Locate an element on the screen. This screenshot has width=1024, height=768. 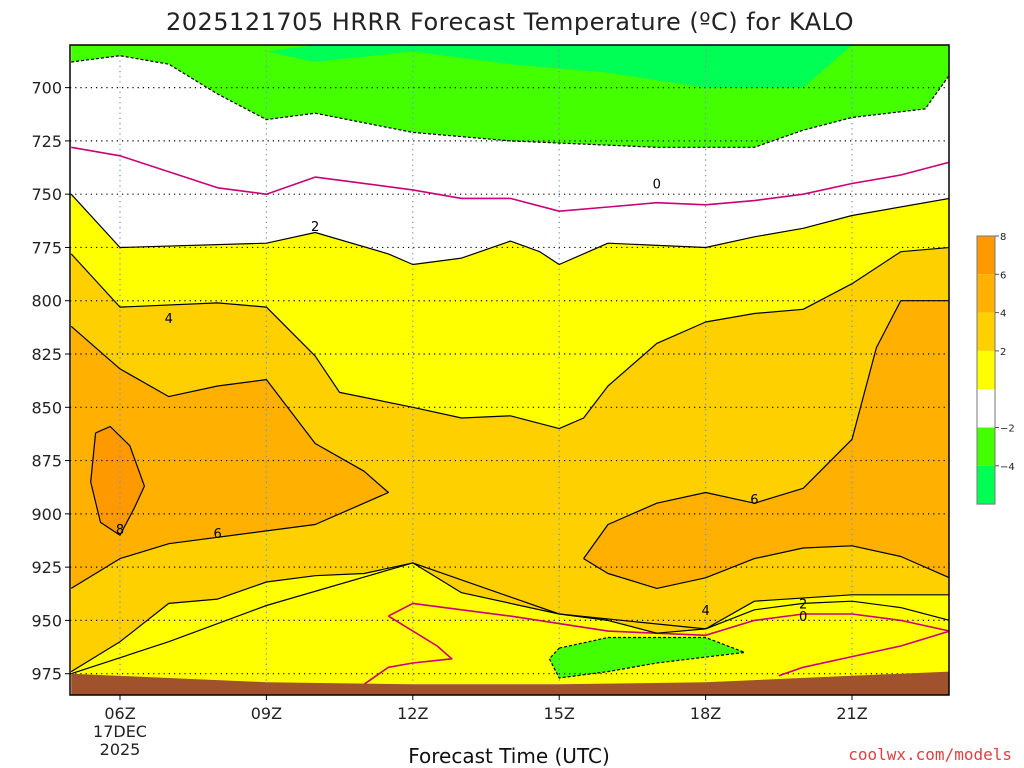
contour-label-9: 6 is located at coordinates (754, 500).